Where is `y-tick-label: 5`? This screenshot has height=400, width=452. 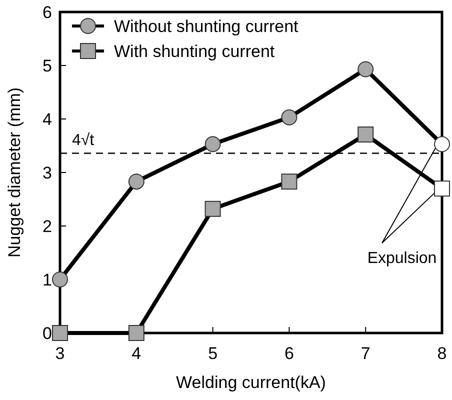 y-tick-label: 5 is located at coordinates (47, 66).